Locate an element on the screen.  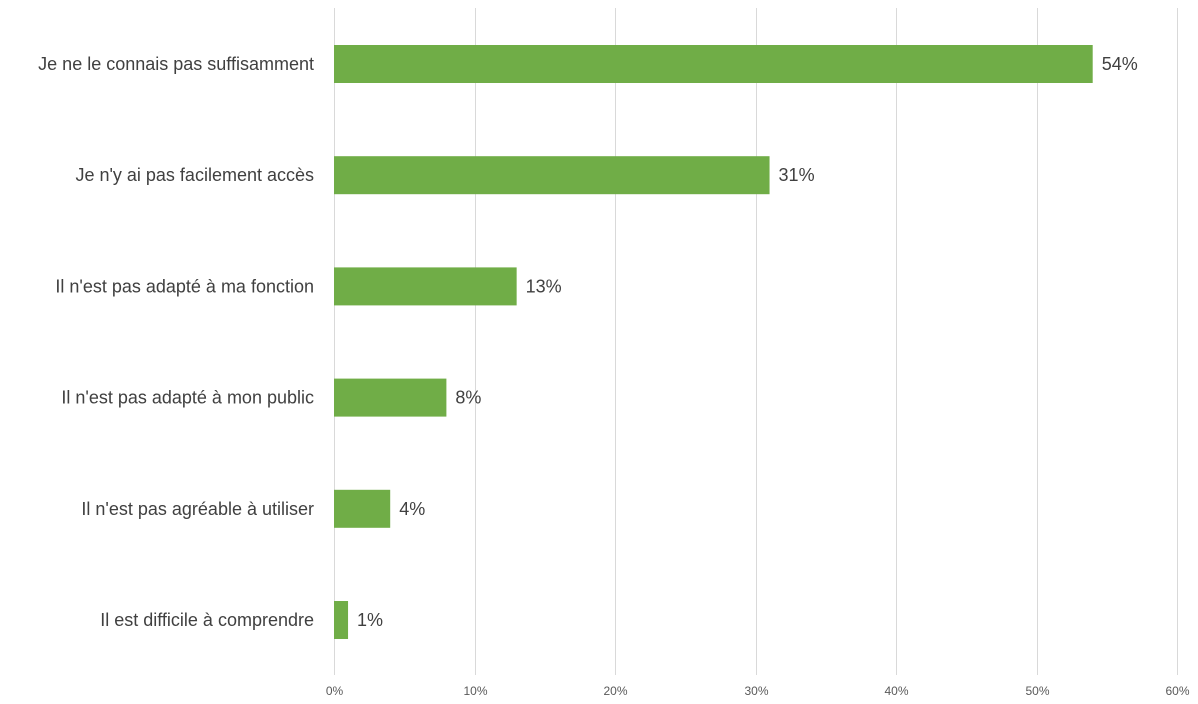
data-label: 8% is located at coordinates (468, 398).